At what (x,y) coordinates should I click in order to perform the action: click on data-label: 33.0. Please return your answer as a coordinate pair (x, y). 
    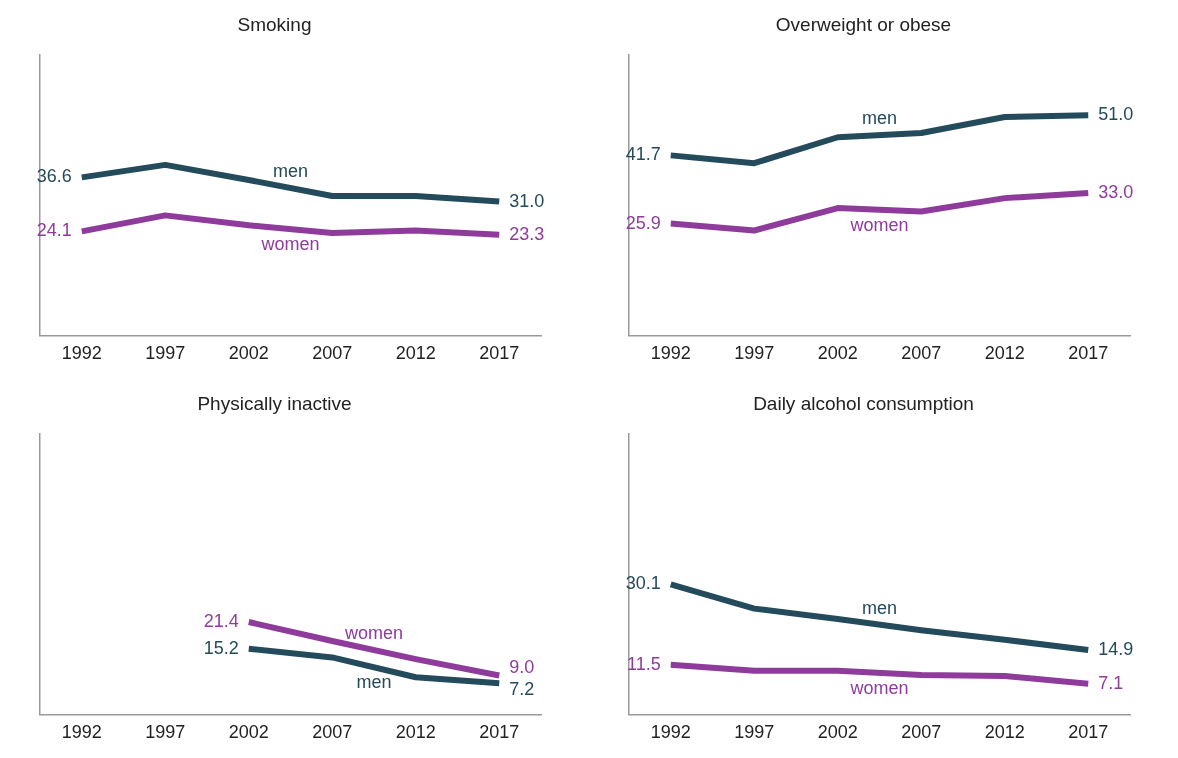
    Looking at the image, I should click on (1116, 191).